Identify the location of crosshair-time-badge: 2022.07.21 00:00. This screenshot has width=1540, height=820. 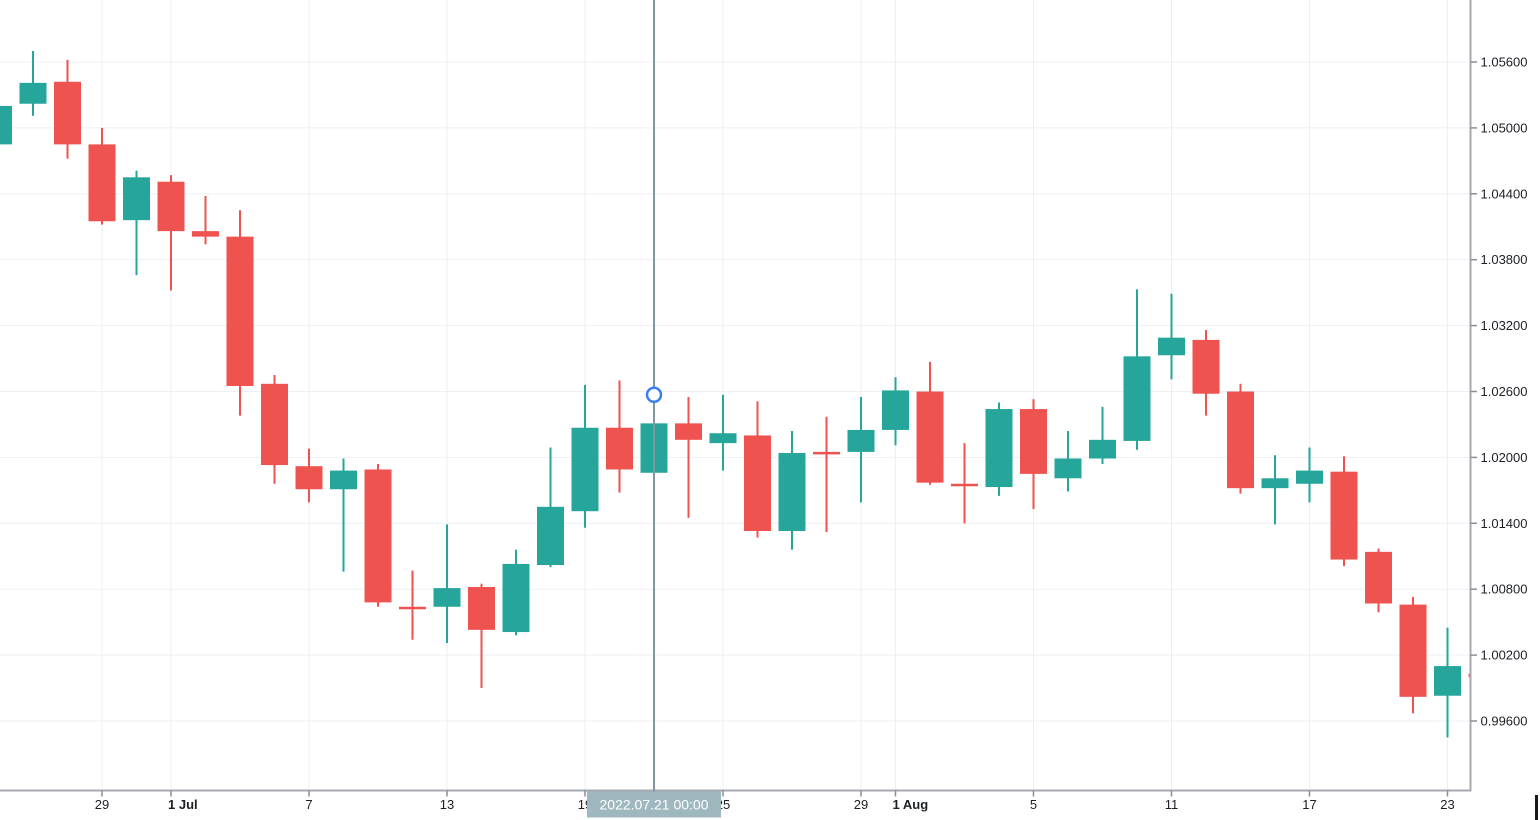
(654, 804).